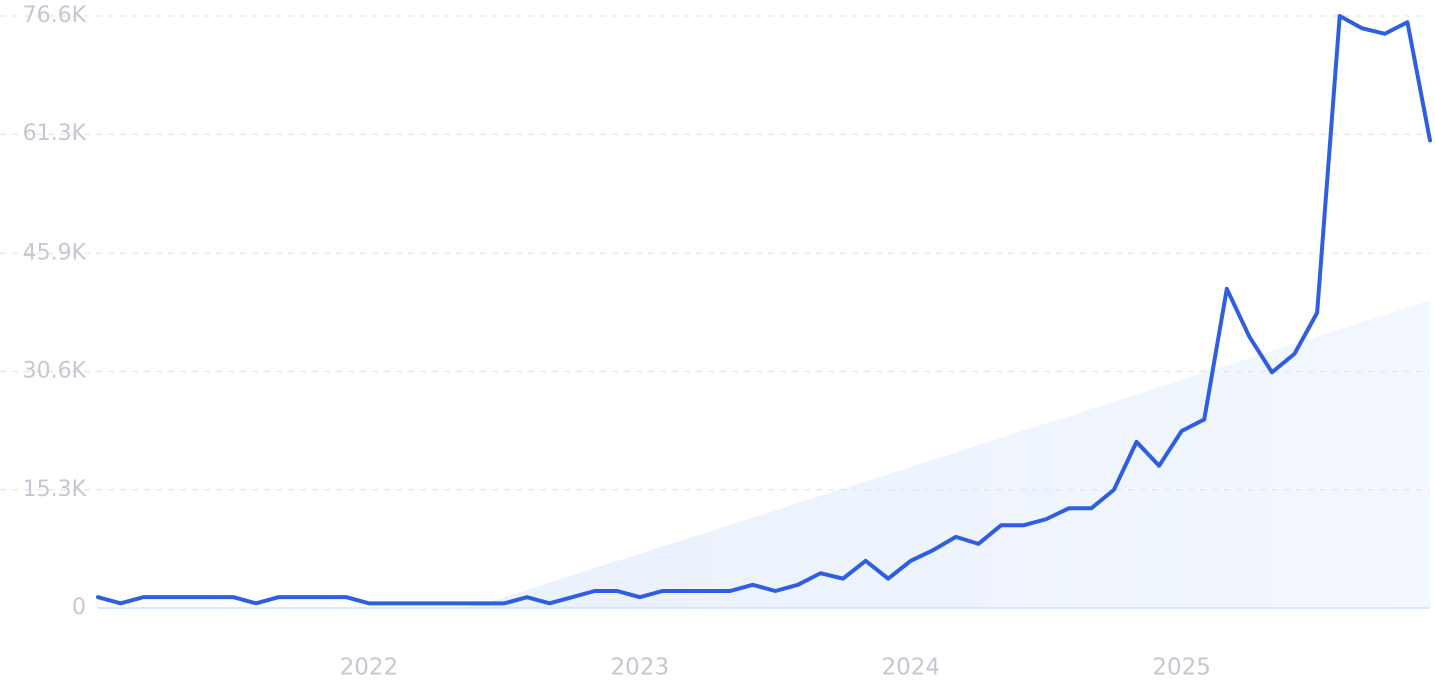  What do you see at coordinates (640, 668) in the screenshot?
I see `x-tick-label: 2023` at bounding box center [640, 668].